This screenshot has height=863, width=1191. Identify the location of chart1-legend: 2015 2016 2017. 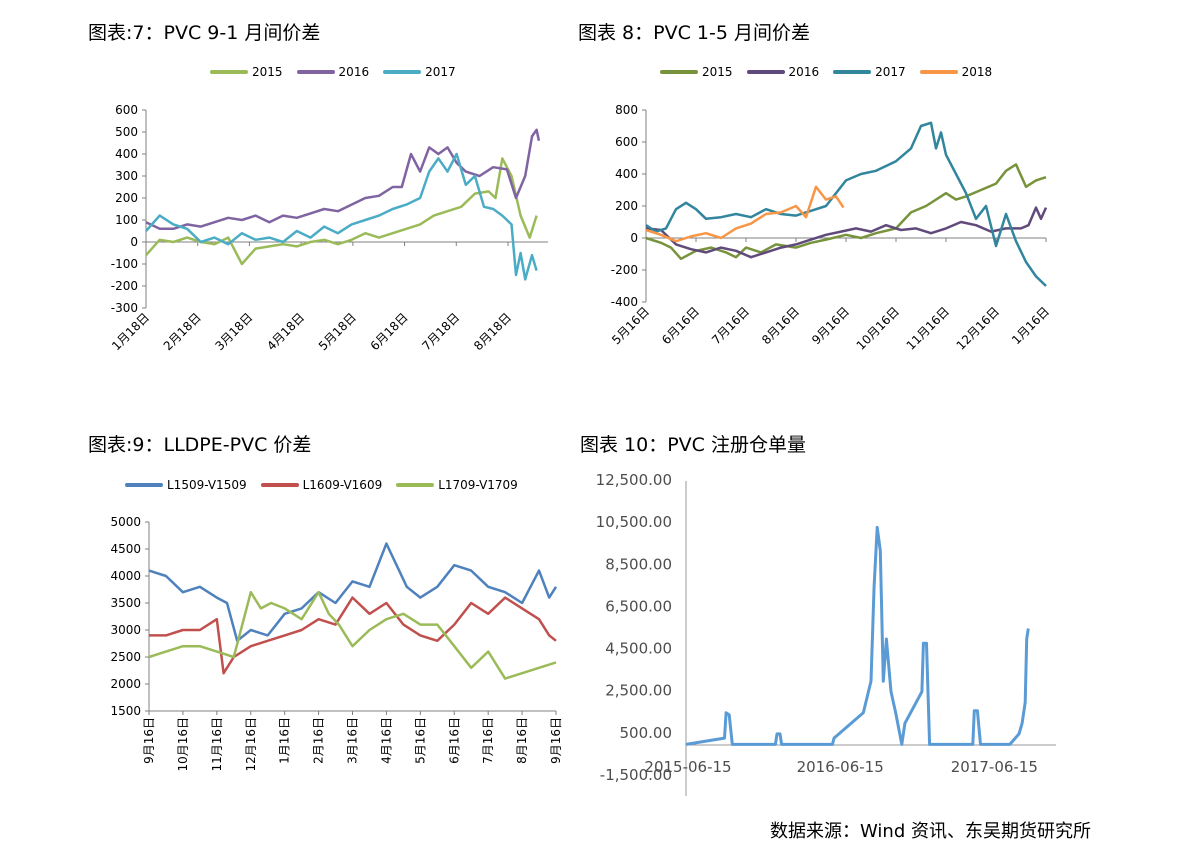
(333, 72).